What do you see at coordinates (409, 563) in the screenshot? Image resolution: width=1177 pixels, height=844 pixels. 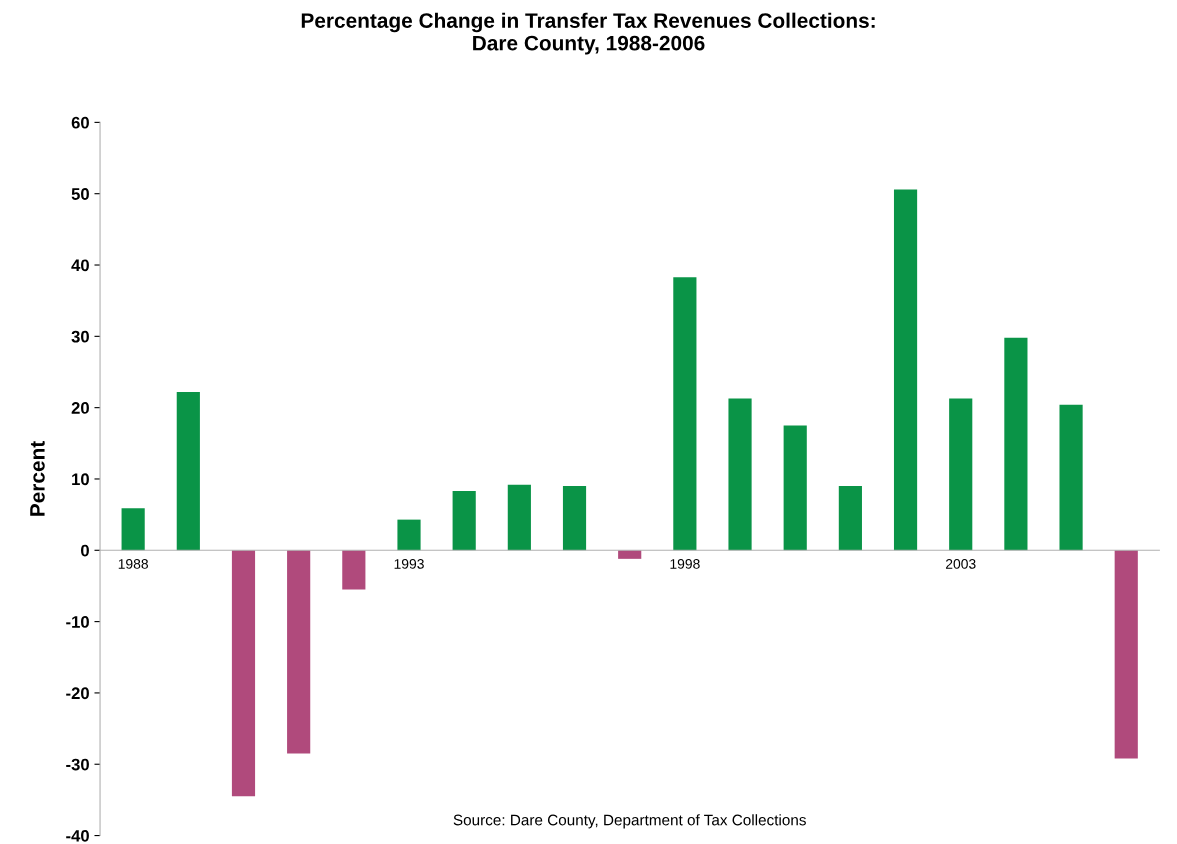 I see `x-tick-label: 1993` at bounding box center [409, 563].